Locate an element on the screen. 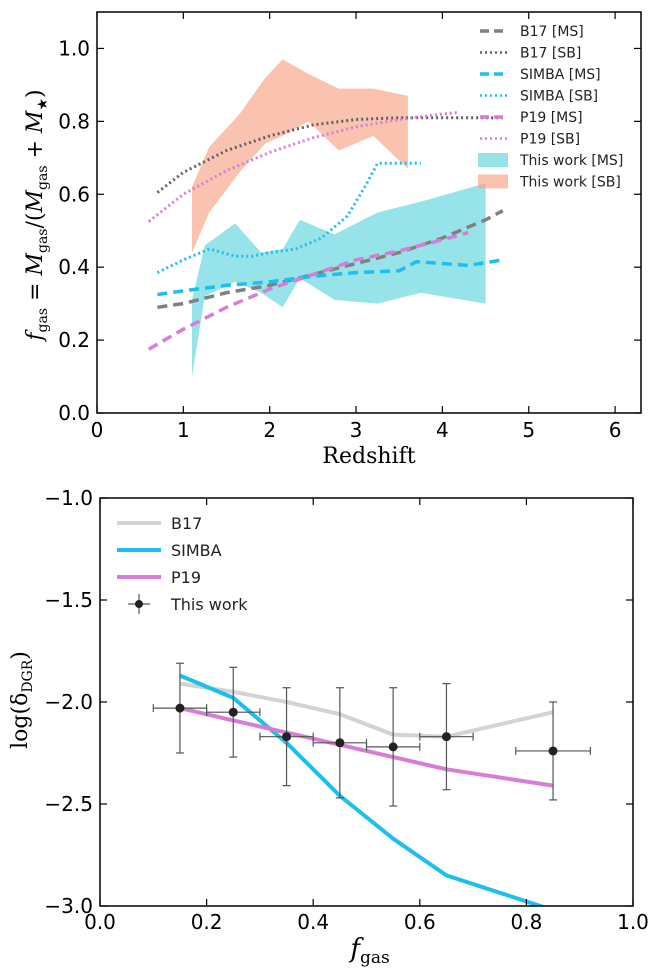 The height and width of the screenshot is (973, 662). legend-item: This work is located at coordinates (188, 604).